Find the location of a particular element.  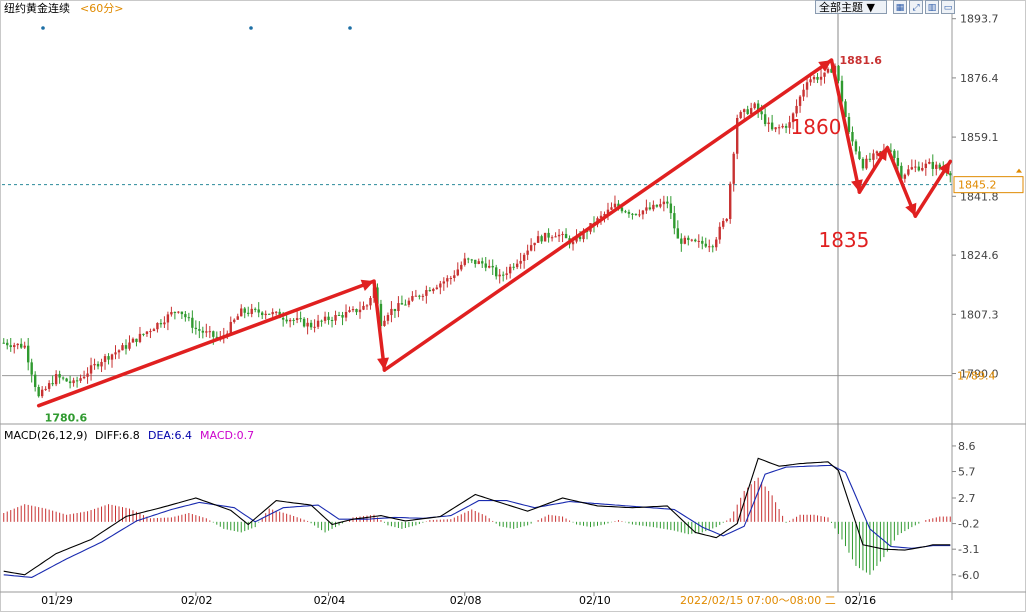

time-tick-label: 01/29 is located at coordinates (57, 600).